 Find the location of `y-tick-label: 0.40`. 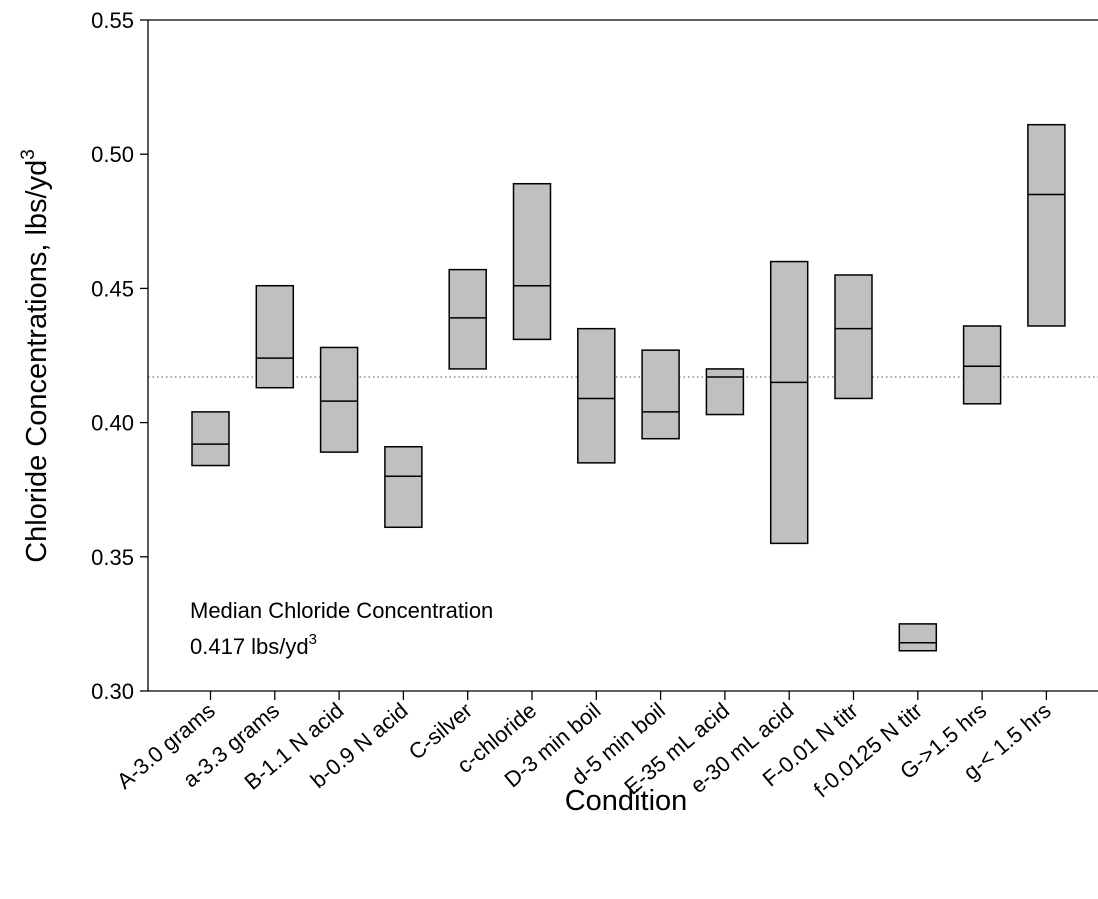

y-tick-label: 0.40 is located at coordinates (112, 423).